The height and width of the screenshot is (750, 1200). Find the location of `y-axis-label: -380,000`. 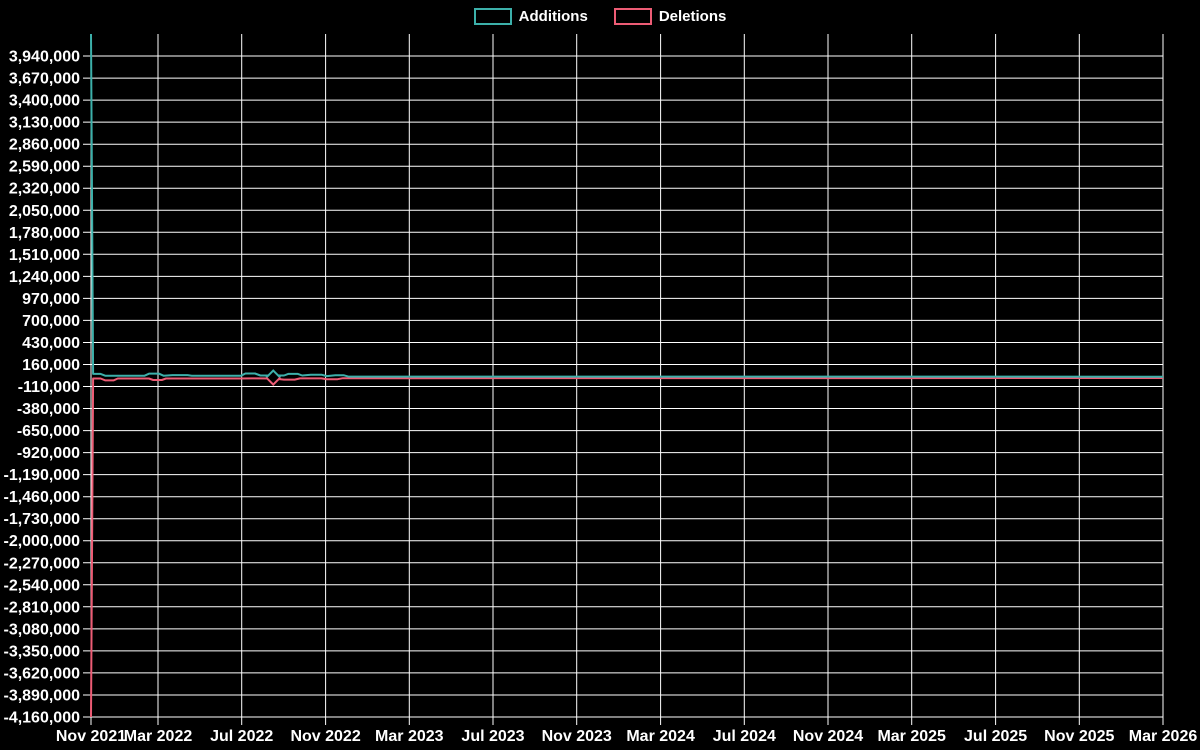

y-axis-label: -380,000 is located at coordinates (48, 409).